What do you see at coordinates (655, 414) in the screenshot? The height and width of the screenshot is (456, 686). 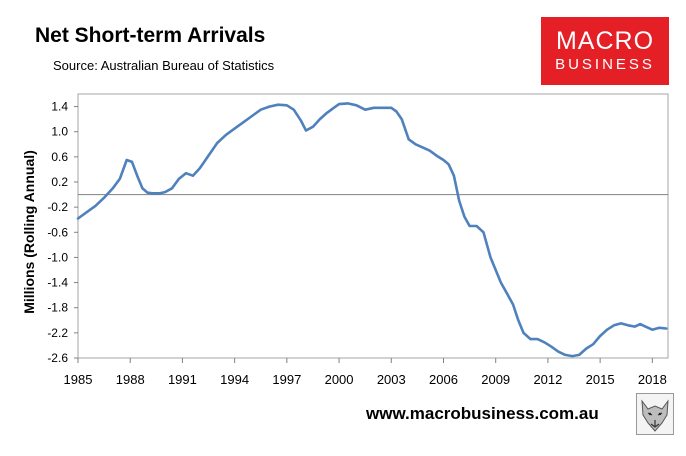 I see `wolf-illustration-icon` at bounding box center [655, 414].